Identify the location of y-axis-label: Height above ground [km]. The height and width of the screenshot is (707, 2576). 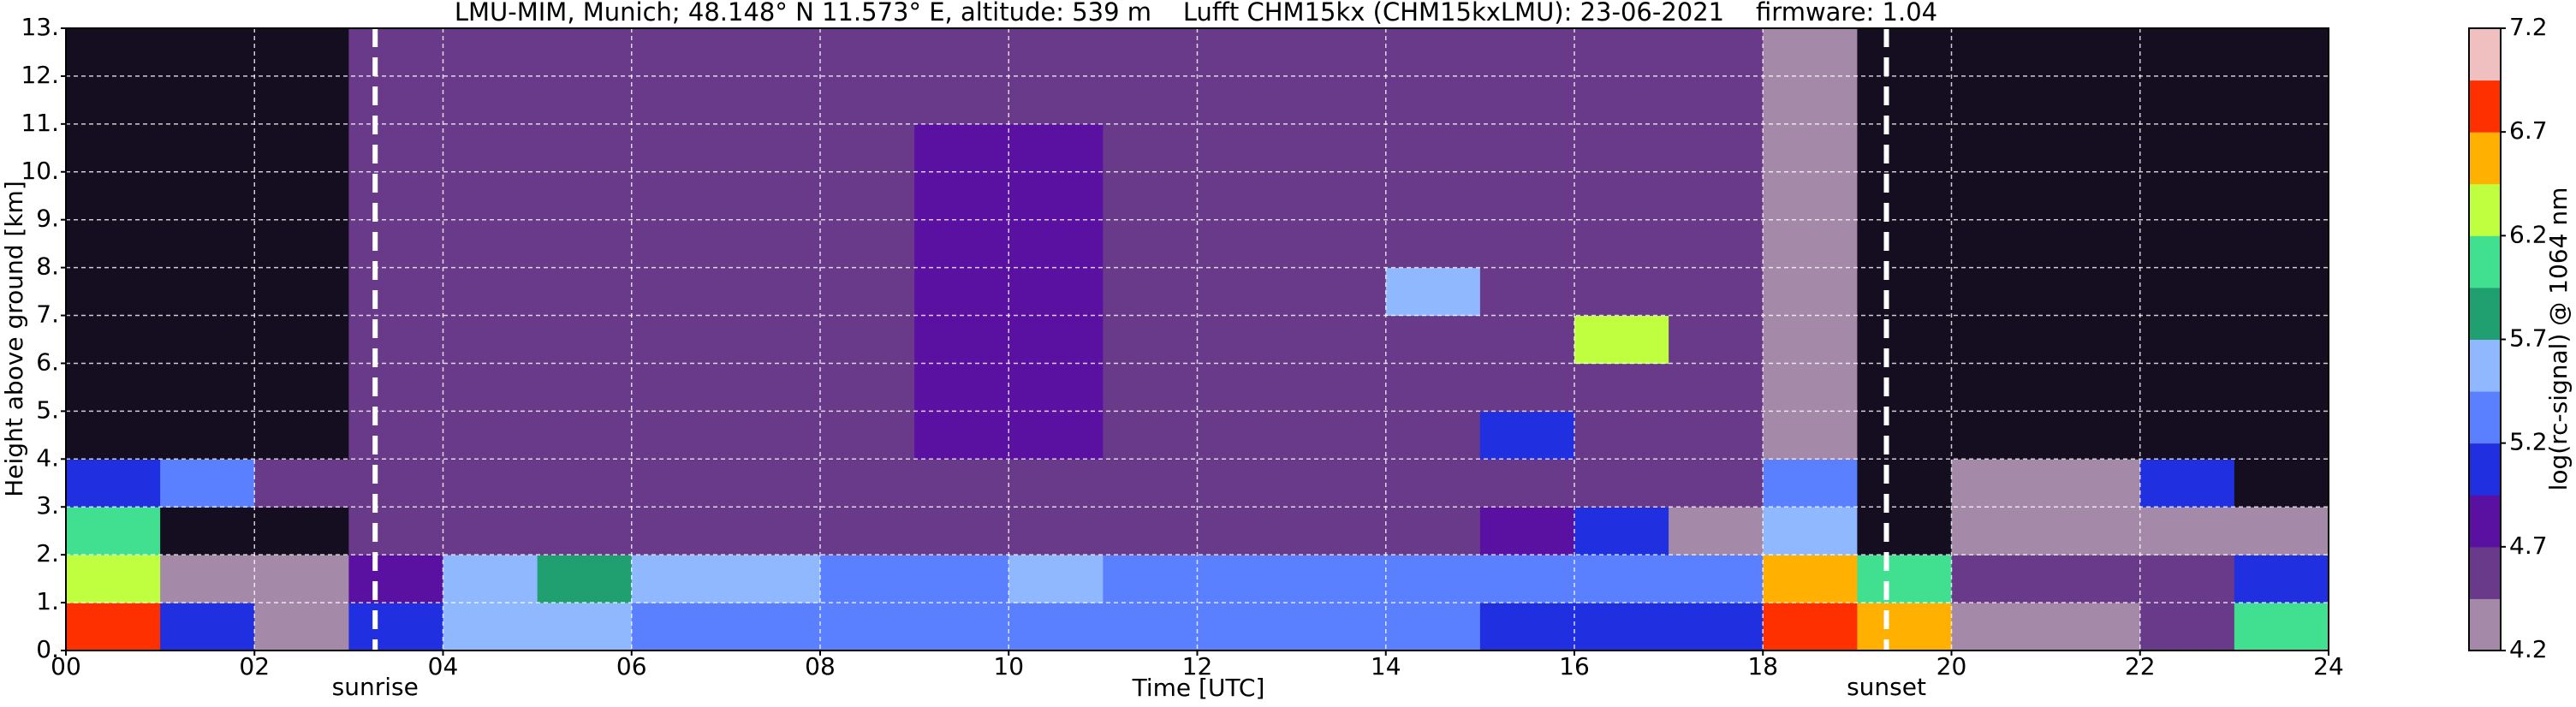
(14, 339).